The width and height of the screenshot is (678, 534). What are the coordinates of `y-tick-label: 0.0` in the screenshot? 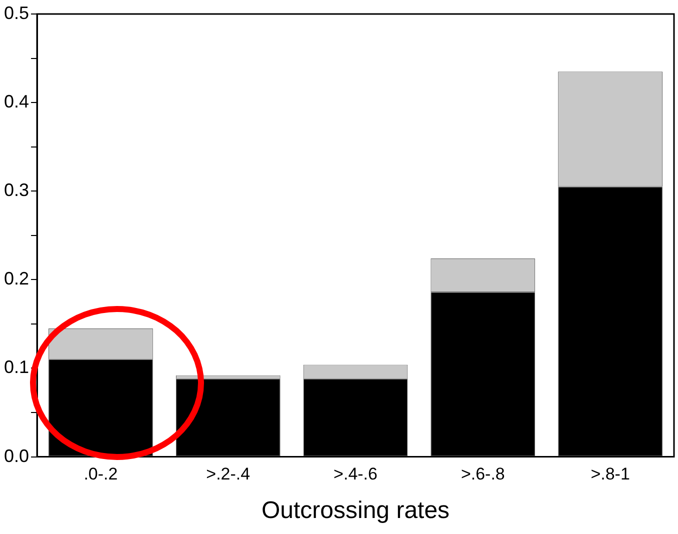 It's located at (17, 456).